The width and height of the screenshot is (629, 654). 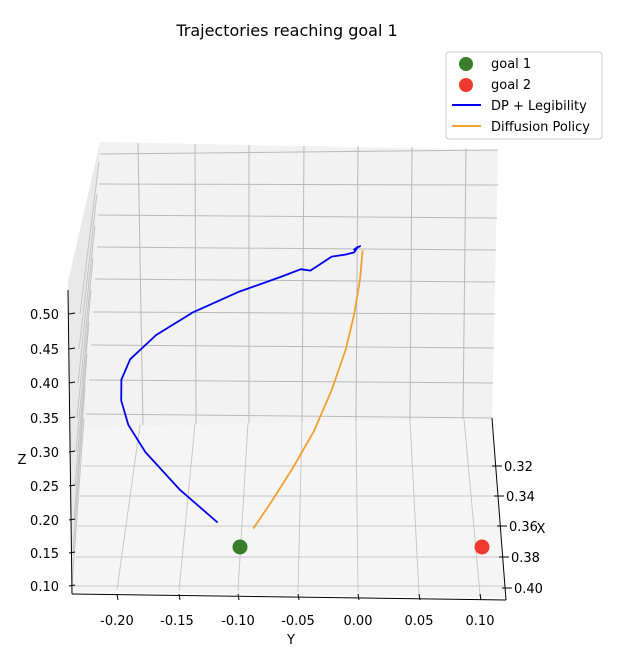 I want to click on y-tick-label-1: -0.15, so click(x=177, y=621).